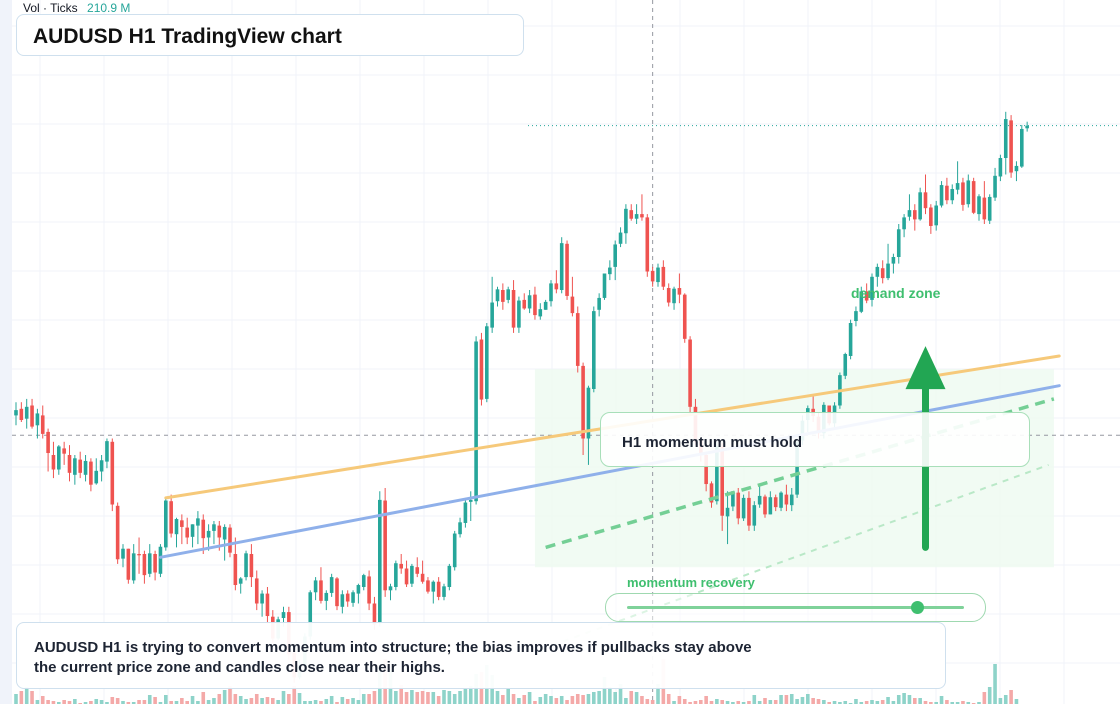  What do you see at coordinates (896, 293) in the screenshot?
I see `zone-label: demand zone` at bounding box center [896, 293].